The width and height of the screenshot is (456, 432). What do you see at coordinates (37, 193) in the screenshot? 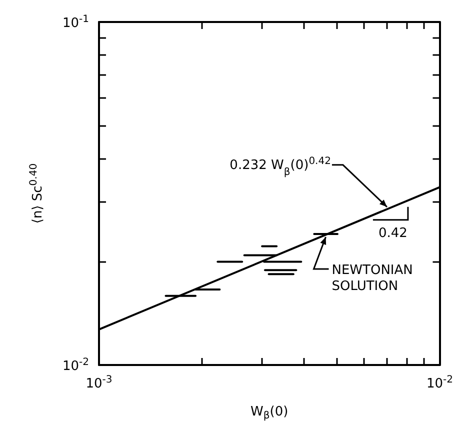
I see `y-axis-title: ⟨n⟩ Sc0.40` at bounding box center [37, 193].